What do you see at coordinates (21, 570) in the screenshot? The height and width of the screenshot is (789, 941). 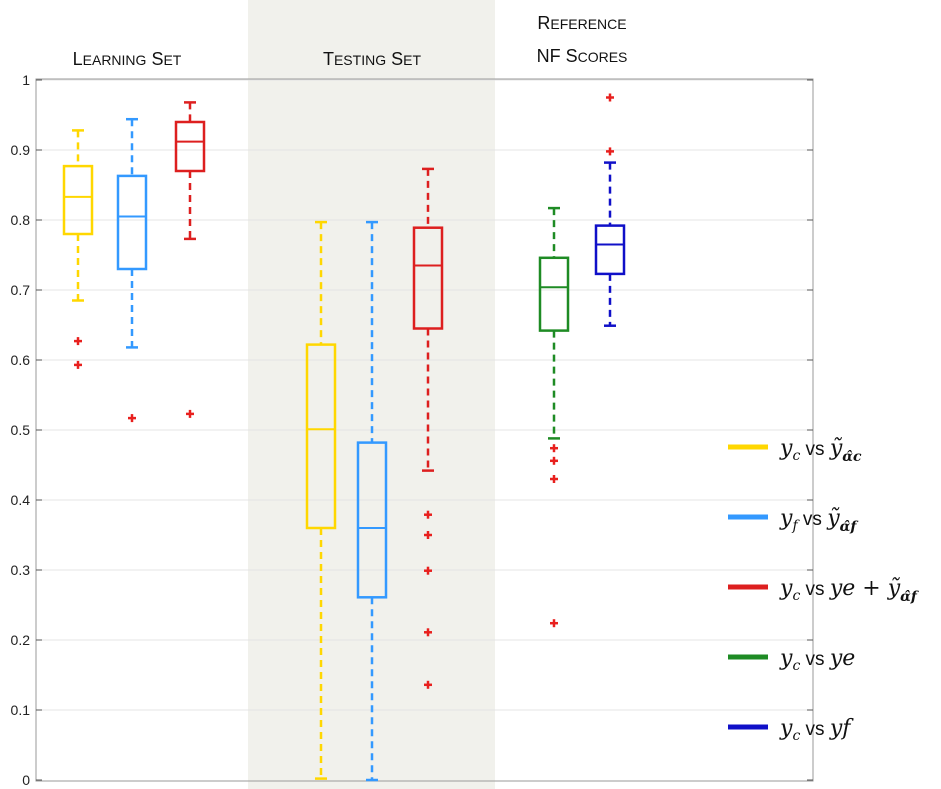 I see `y-tick-label: 0.3` at bounding box center [21, 570].